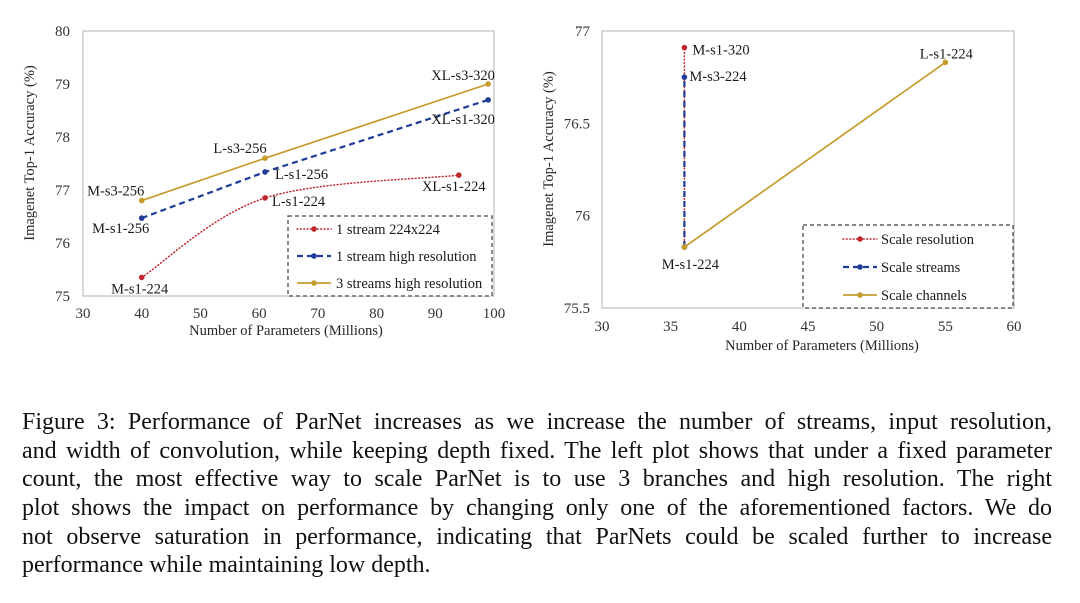  I want to click on right-chart-x-tick-label: 35, so click(670, 327).